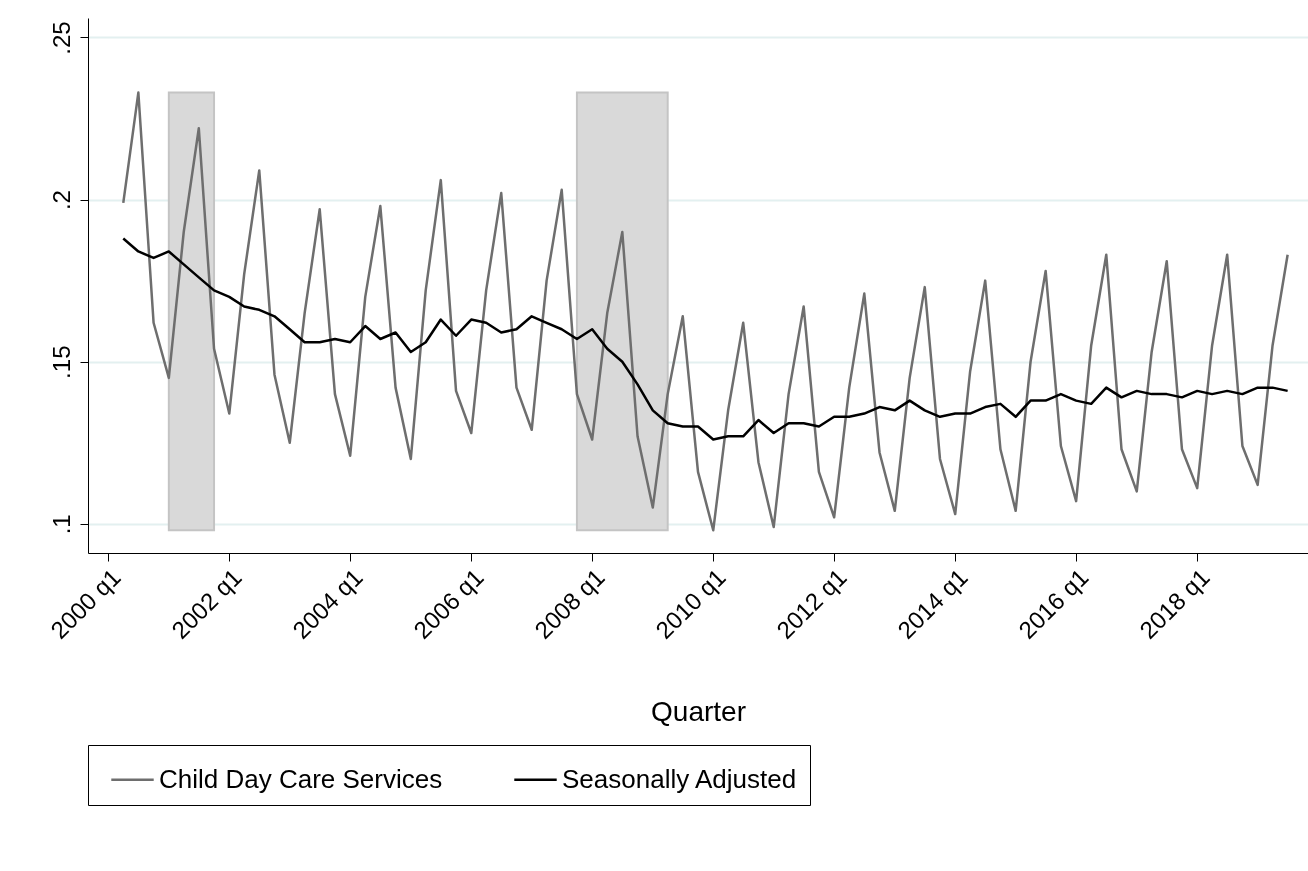 This screenshot has width=1308, height=871. Describe the element at coordinates (61, 362) in the screenshot. I see `y-tick-label: .15` at that location.